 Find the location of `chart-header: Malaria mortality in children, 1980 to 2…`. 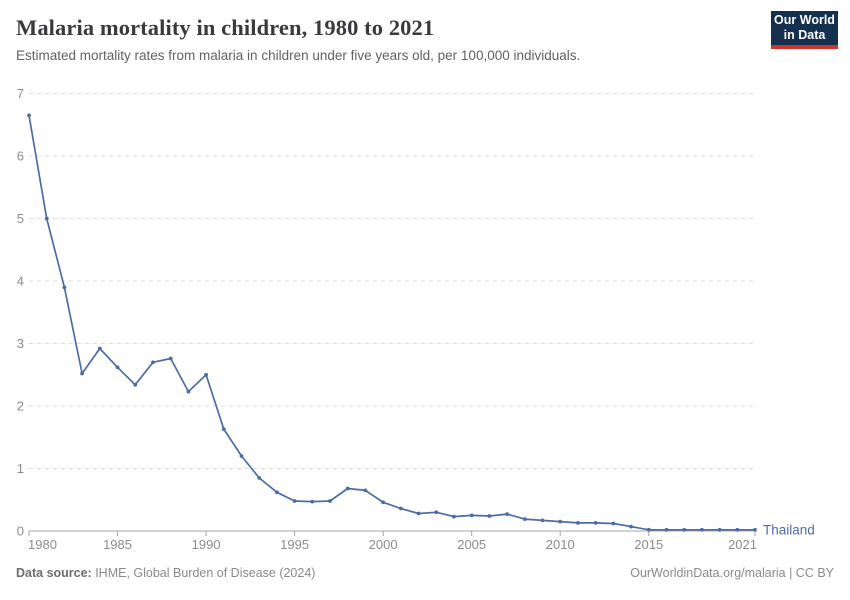

chart-header: Malaria mortality in children, 1980 to 2… is located at coordinates (378, 39).